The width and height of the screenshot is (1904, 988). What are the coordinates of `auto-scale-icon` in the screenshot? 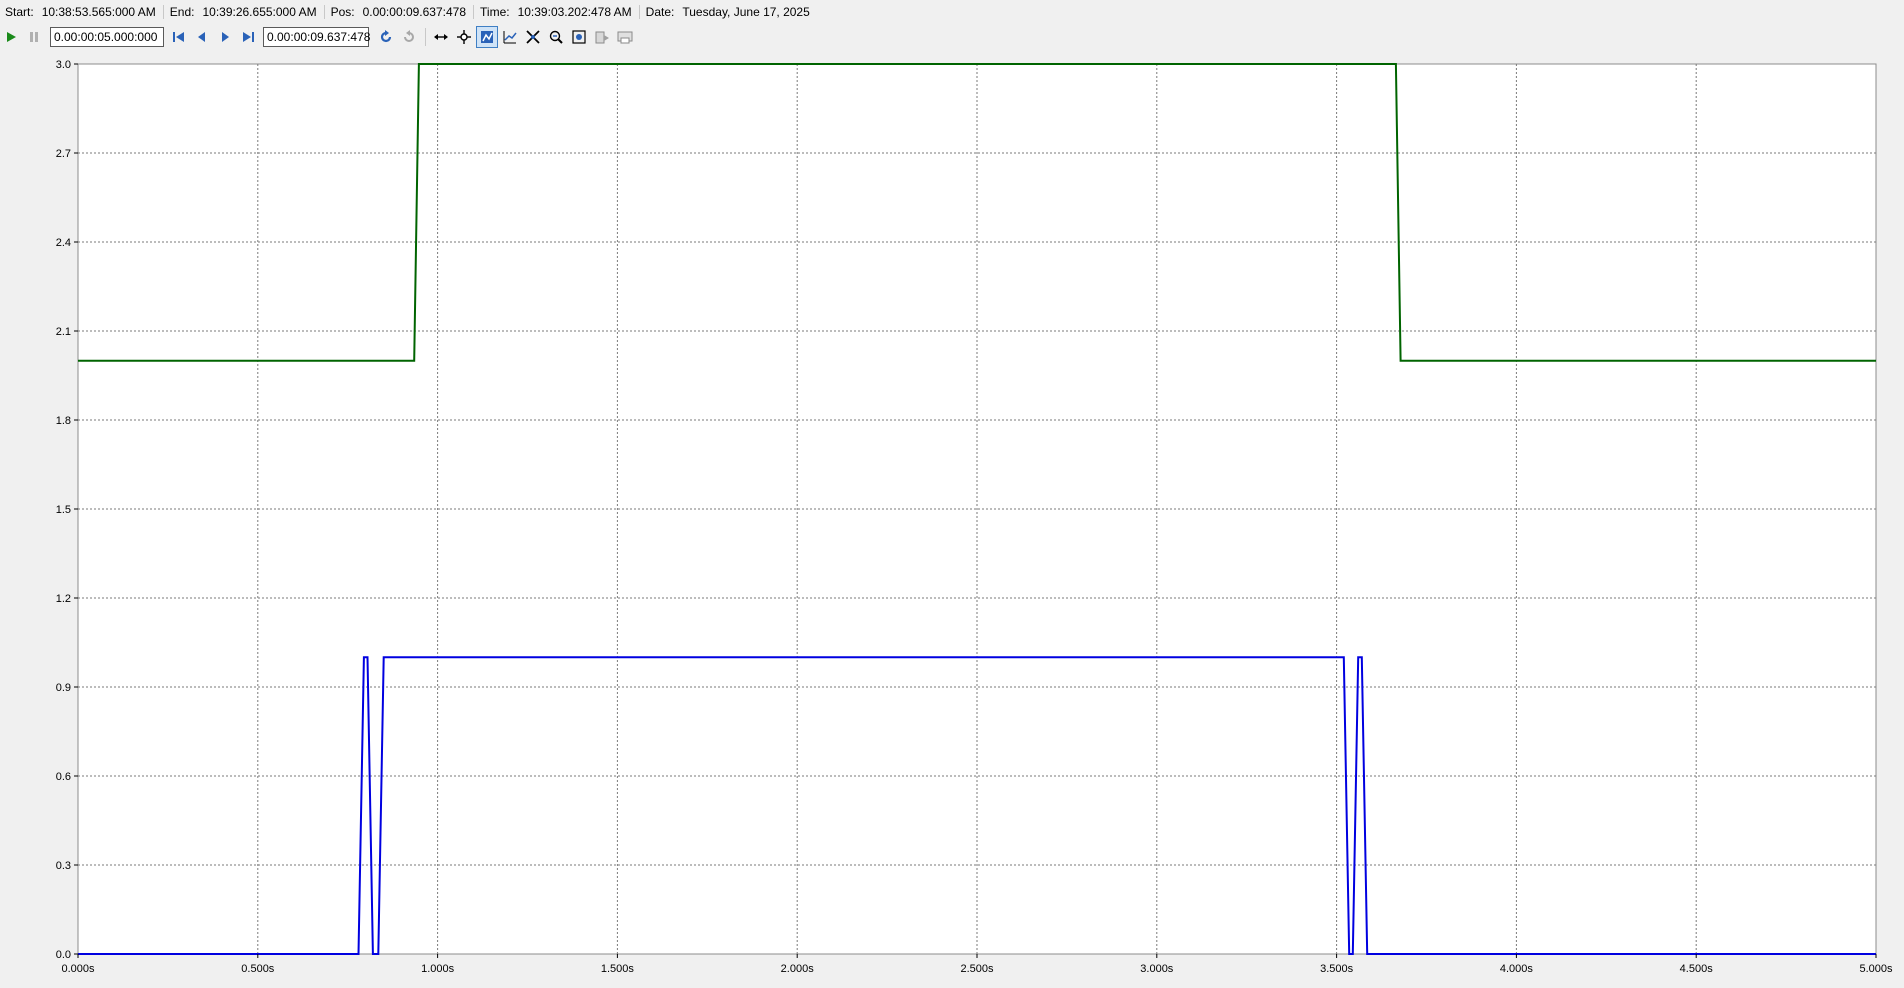 It's located at (533, 37).